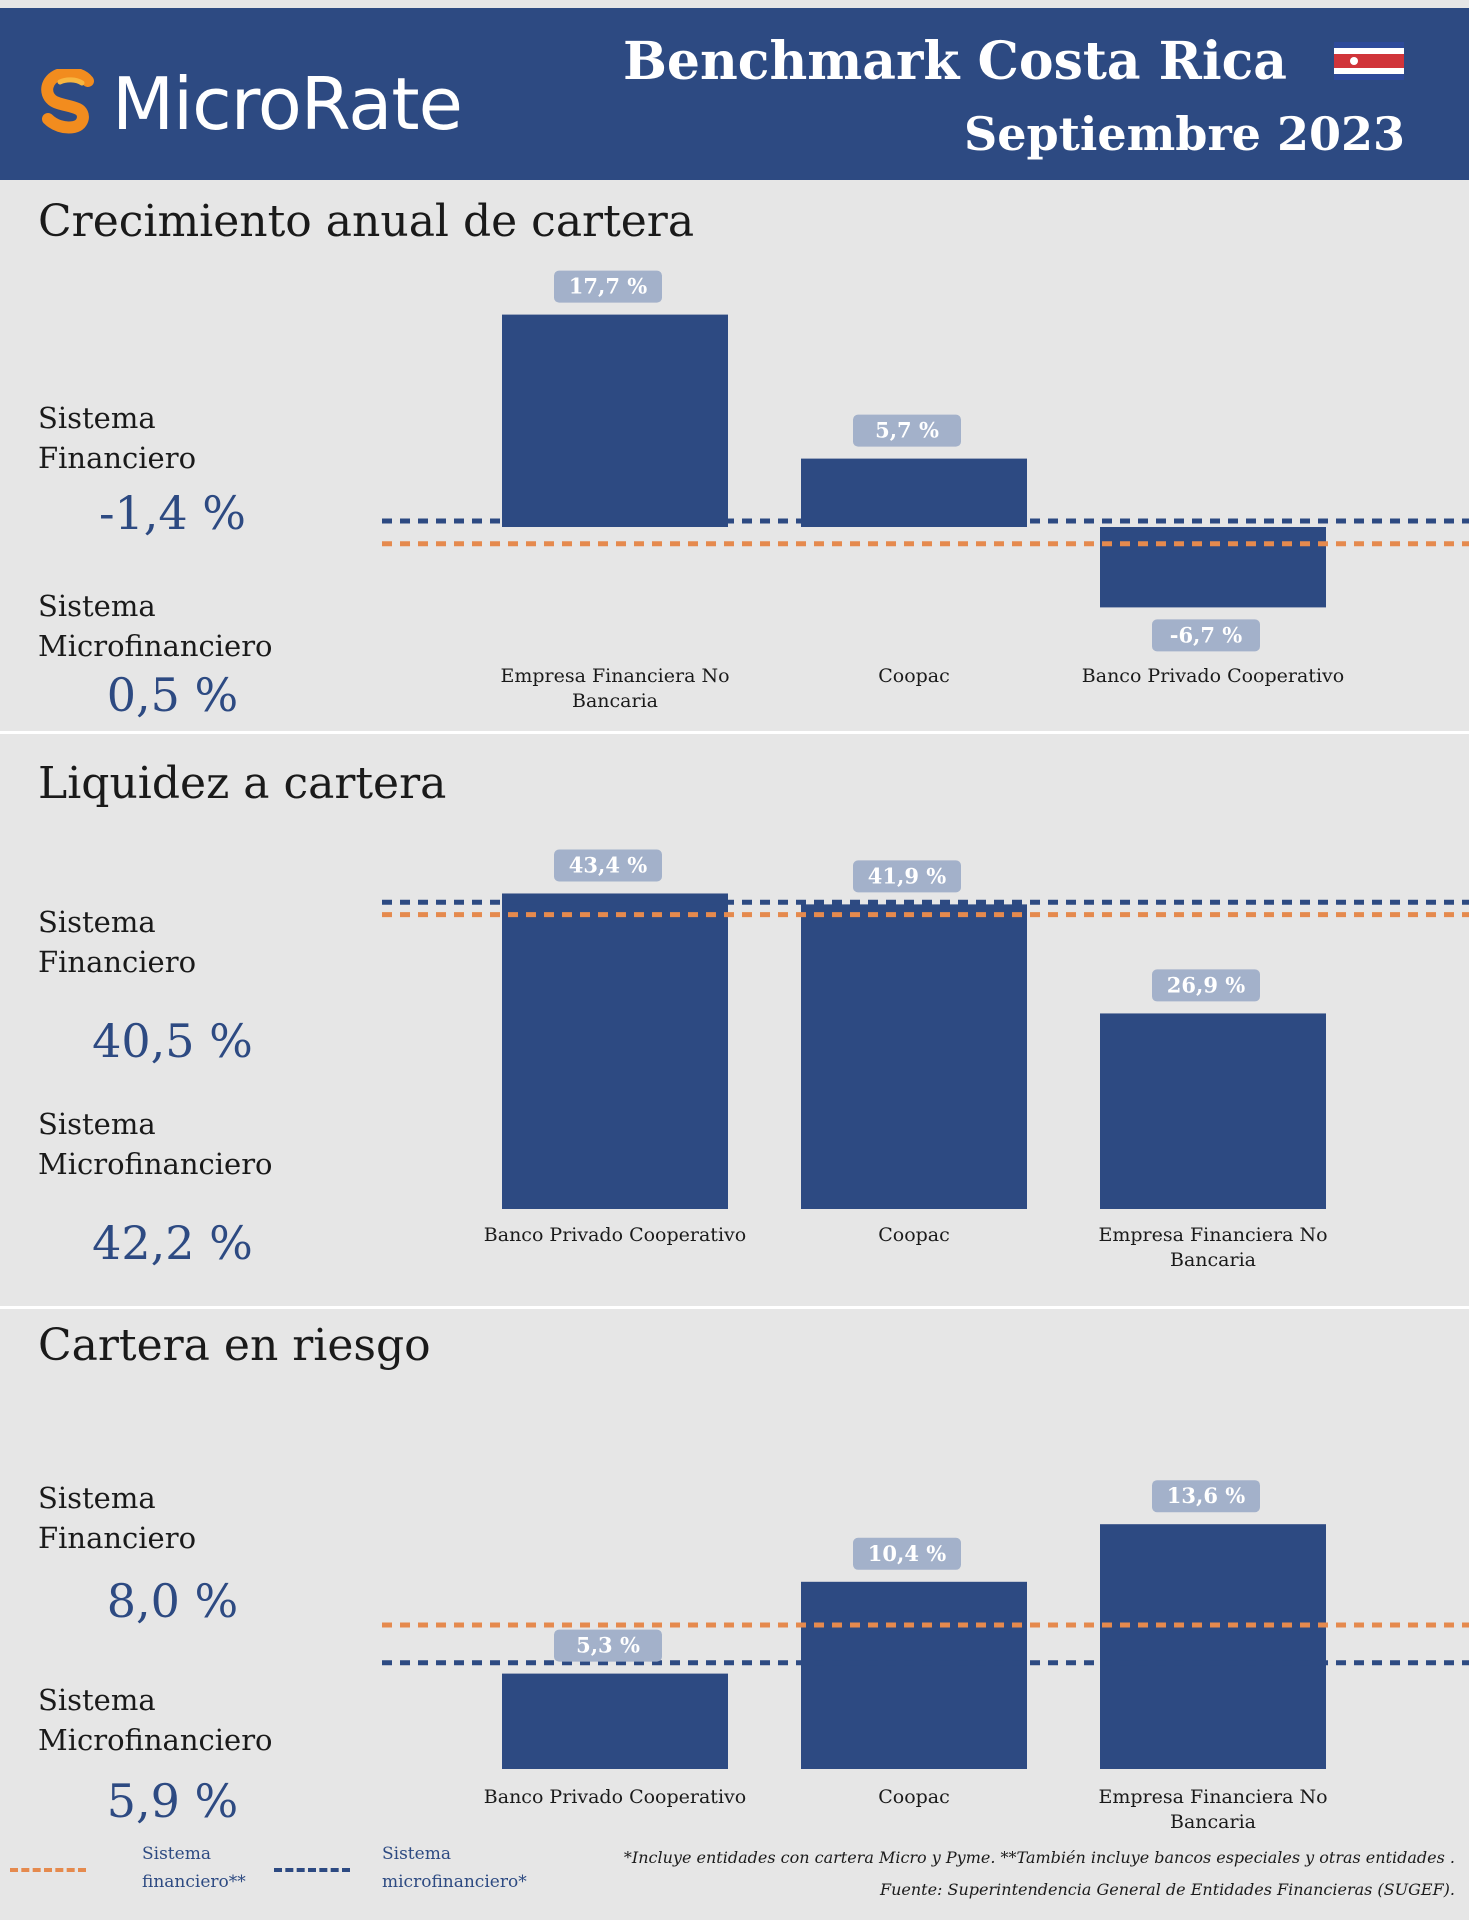  I want to click on sistema-microfinanciero-value: 5,9 %, so click(172, 1801).